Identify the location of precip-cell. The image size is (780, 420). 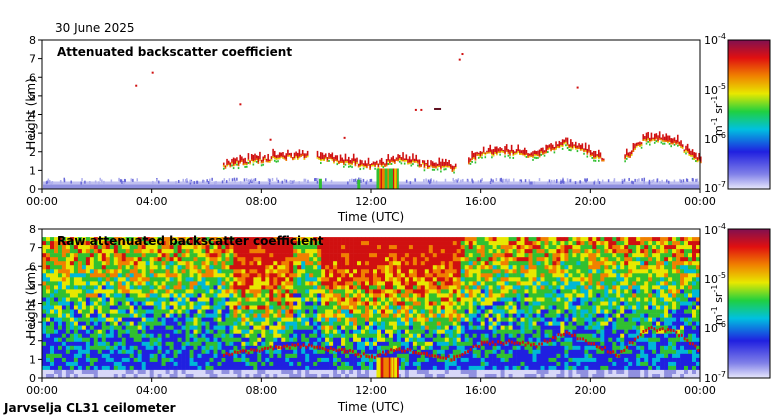
(320, 183).